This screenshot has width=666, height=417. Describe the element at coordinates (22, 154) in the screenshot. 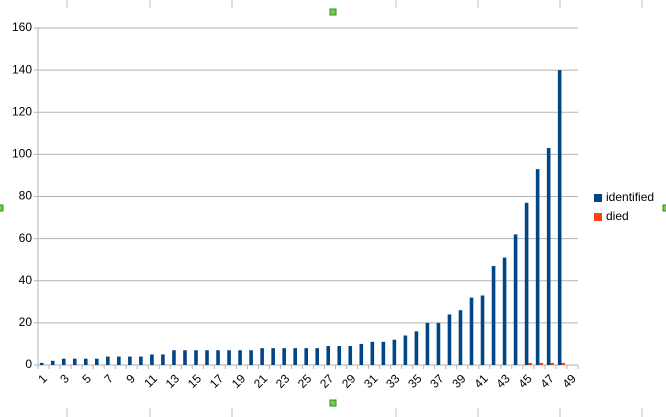

I see `y-tick-label: 100` at that location.